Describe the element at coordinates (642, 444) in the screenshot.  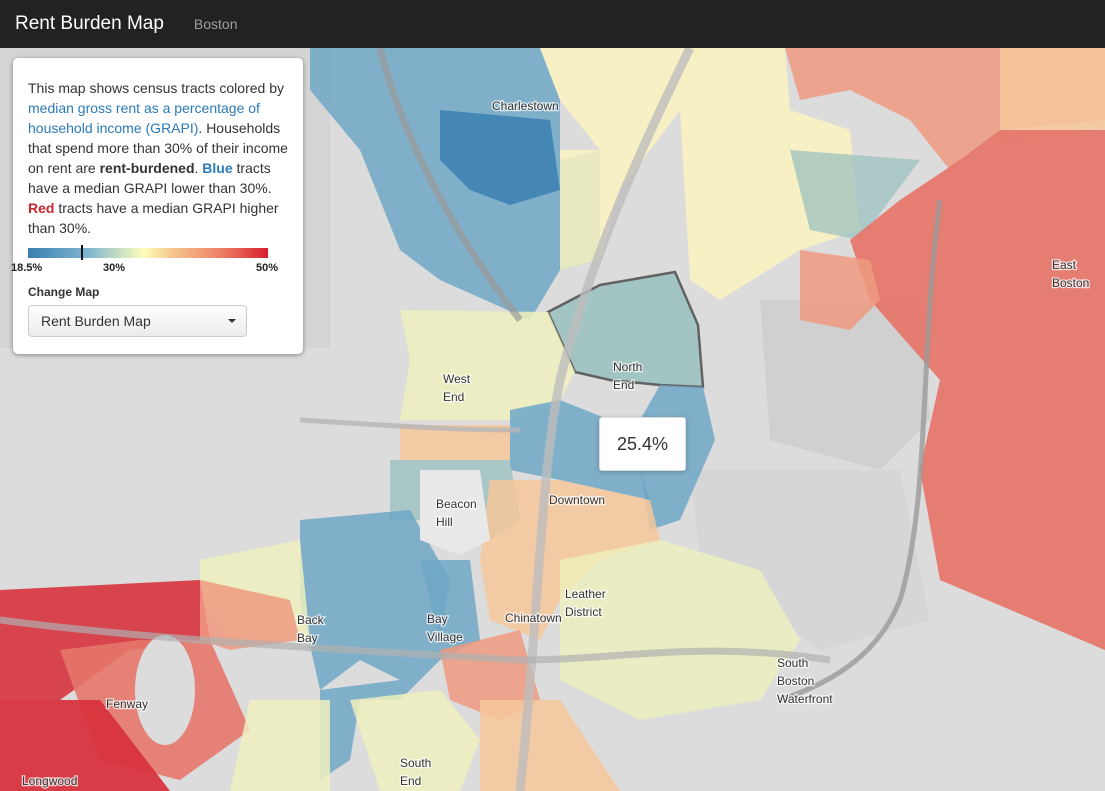
I see `tract-value-tooltip: 25.4%` at that location.